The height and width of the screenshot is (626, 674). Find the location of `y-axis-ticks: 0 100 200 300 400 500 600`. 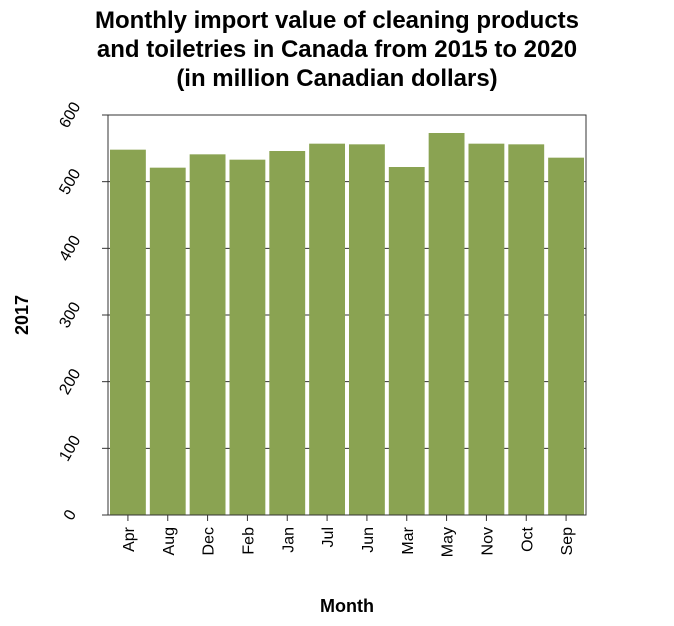

y-axis-ticks: 0 100 200 300 400 500 600 is located at coordinates (82, 311).